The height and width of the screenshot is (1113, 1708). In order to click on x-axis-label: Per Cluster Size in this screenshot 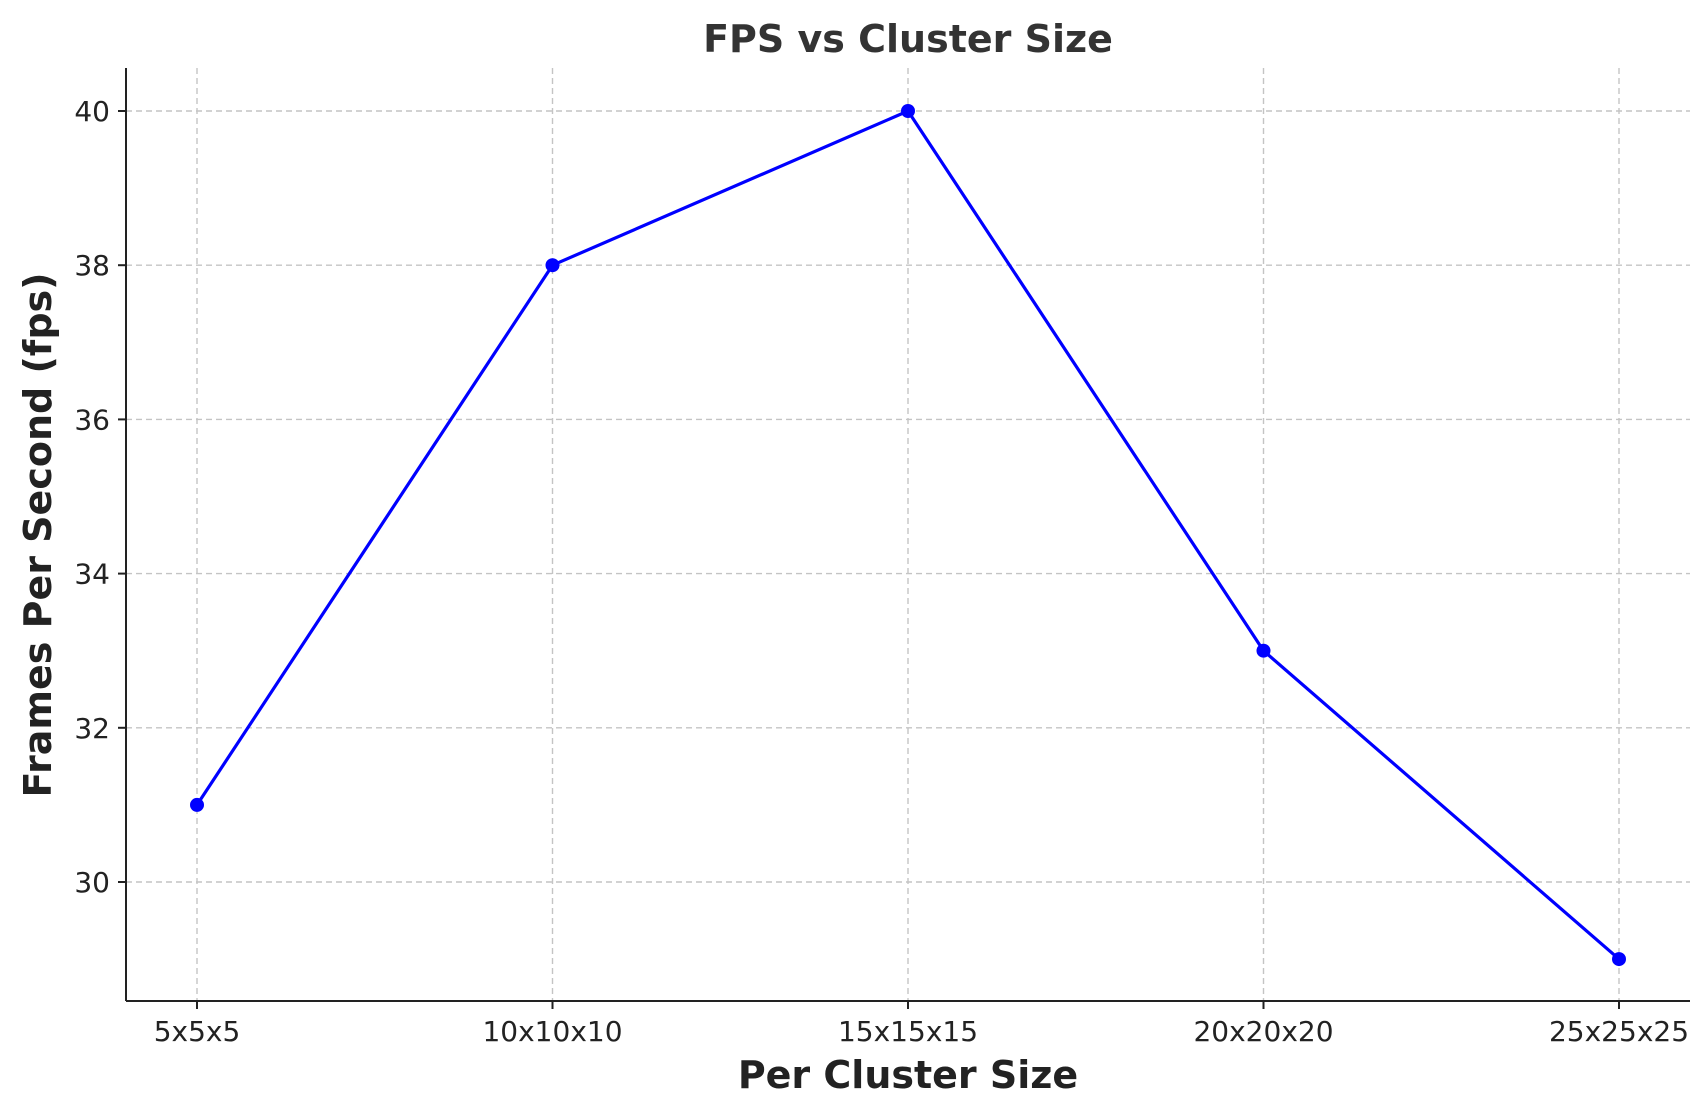, I will do `click(908, 1075)`.